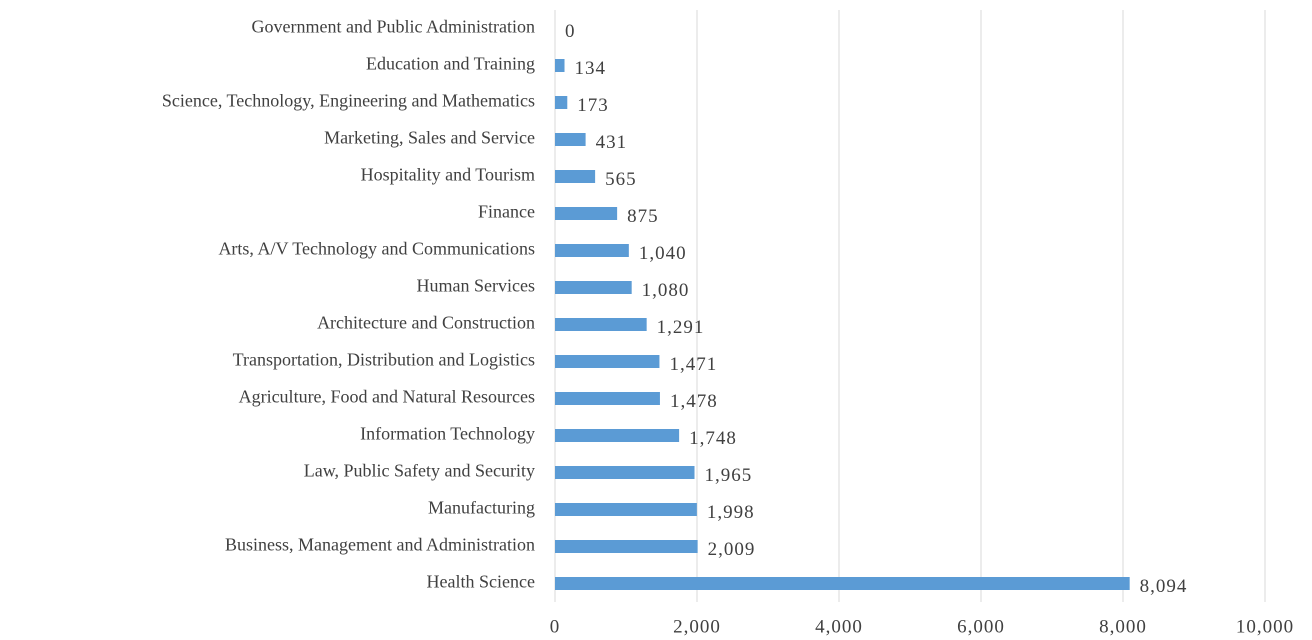  I want to click on y-tick-label: Law, Public Safety and Security, so click(419, 471).